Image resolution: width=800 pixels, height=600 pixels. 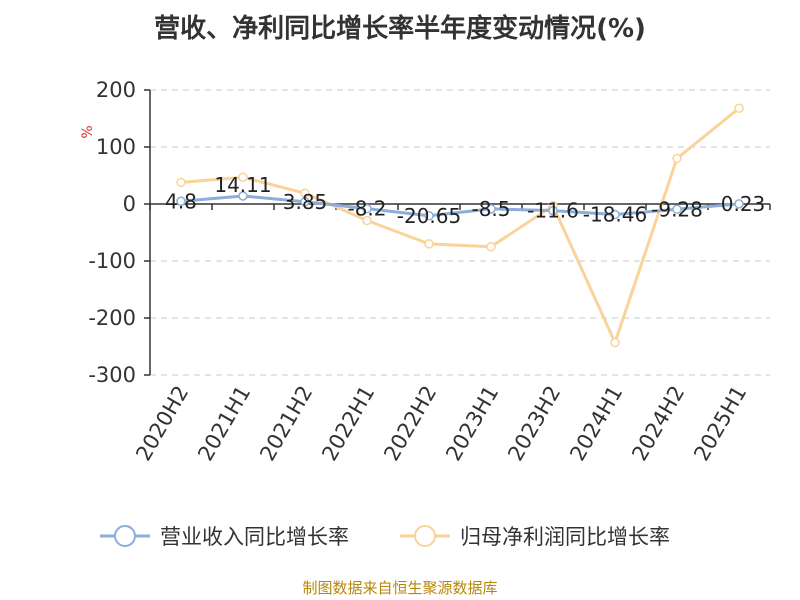 I want to click on x-tick-label: 2024H1, so click(x=596, y=424).